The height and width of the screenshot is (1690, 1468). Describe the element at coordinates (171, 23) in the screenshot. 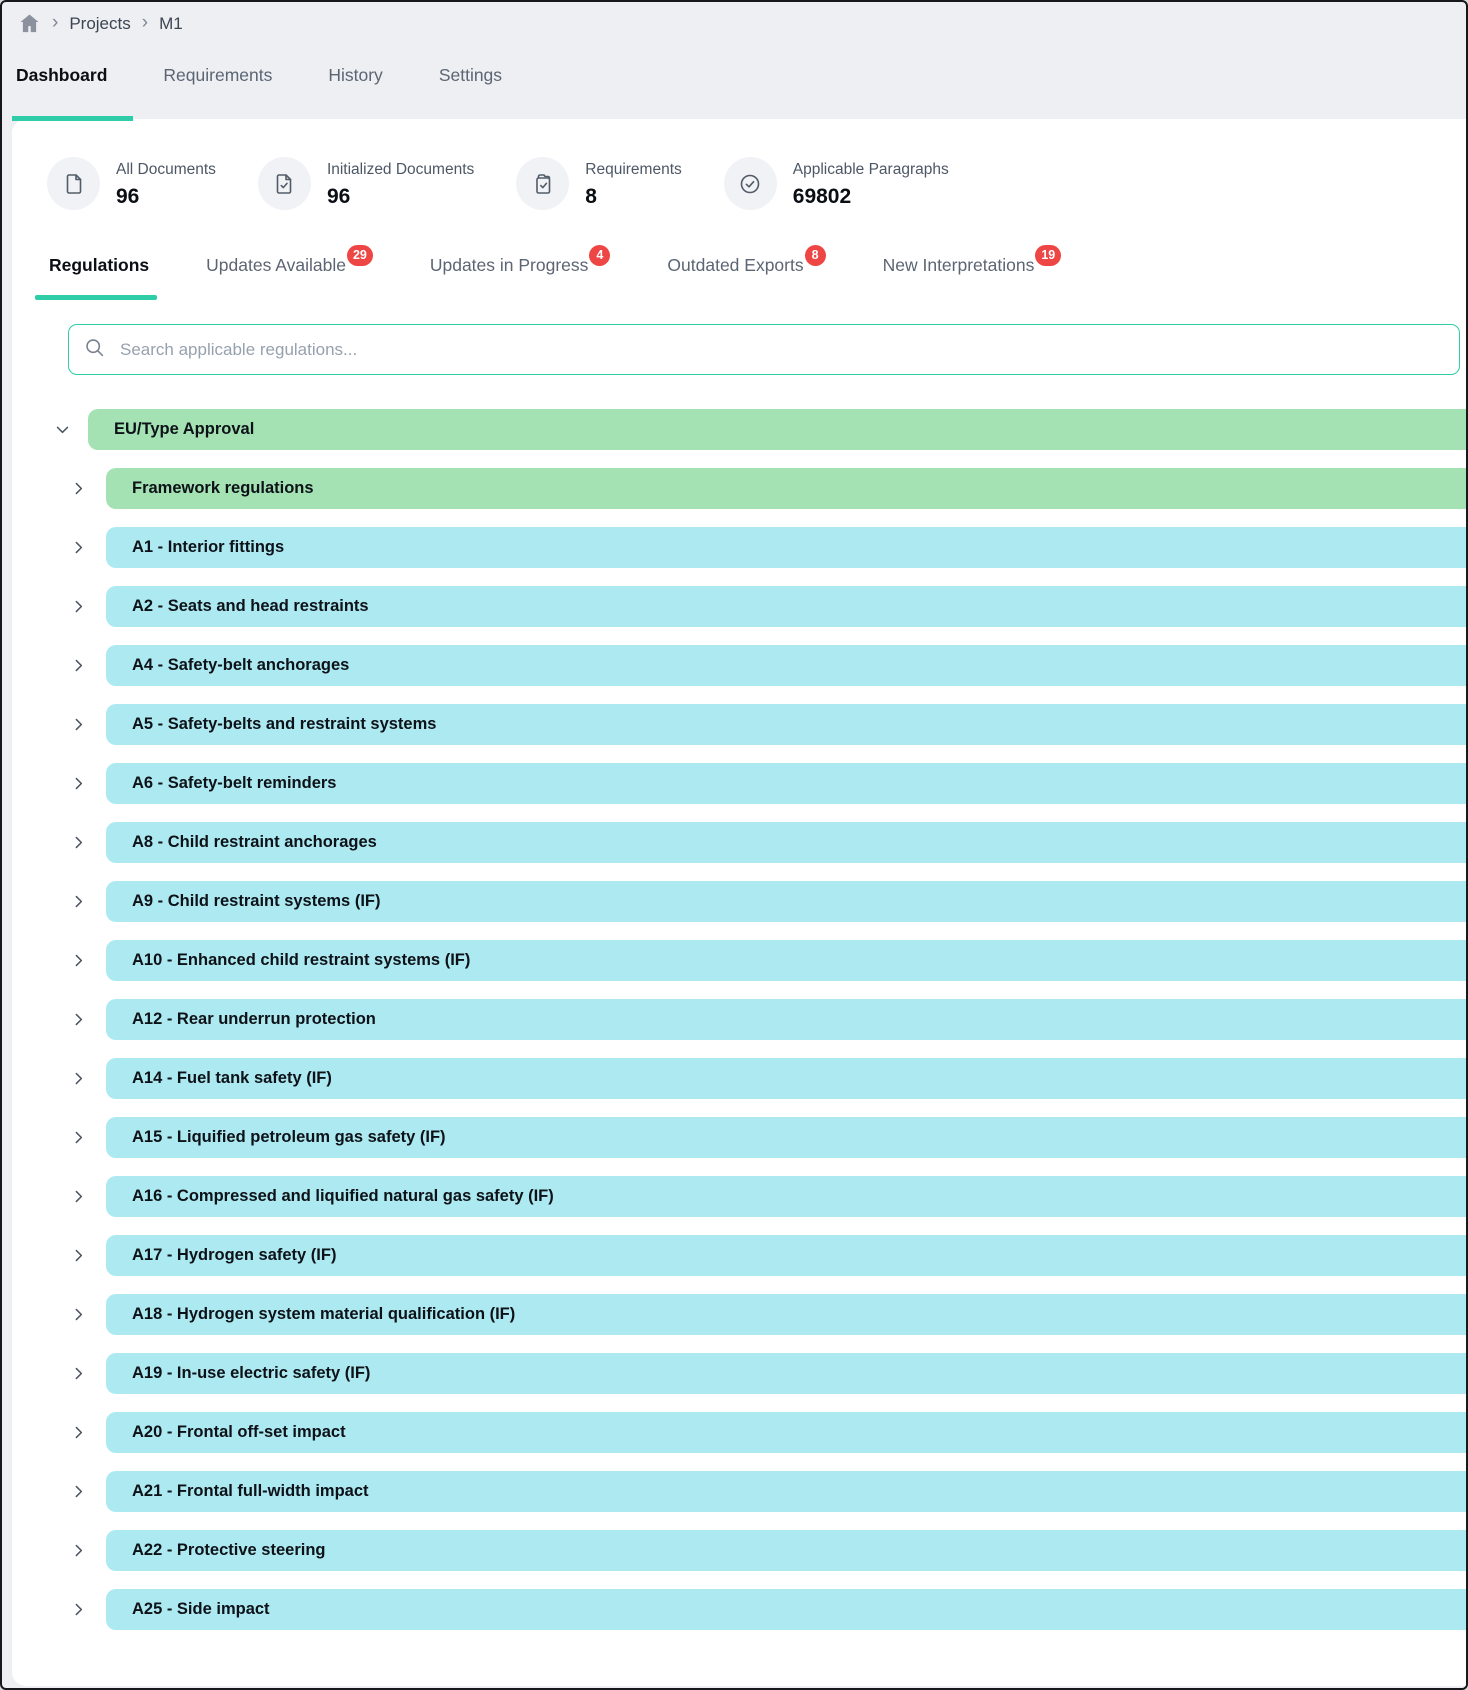

I see `breadcrumb-item-m1: M1` at that location.